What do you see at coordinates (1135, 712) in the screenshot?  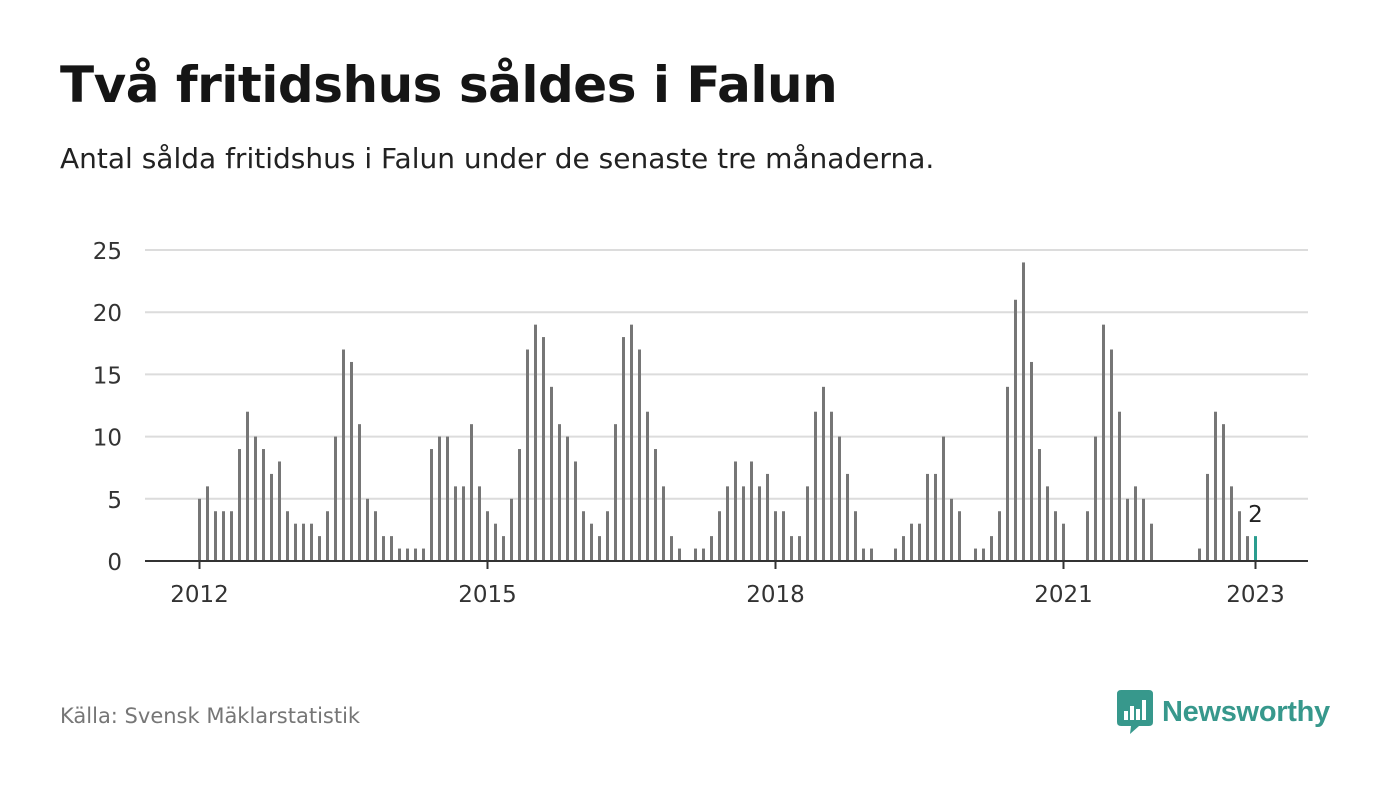 I see `newsworthy-chart-icon` at bounding box center [1135, 712].